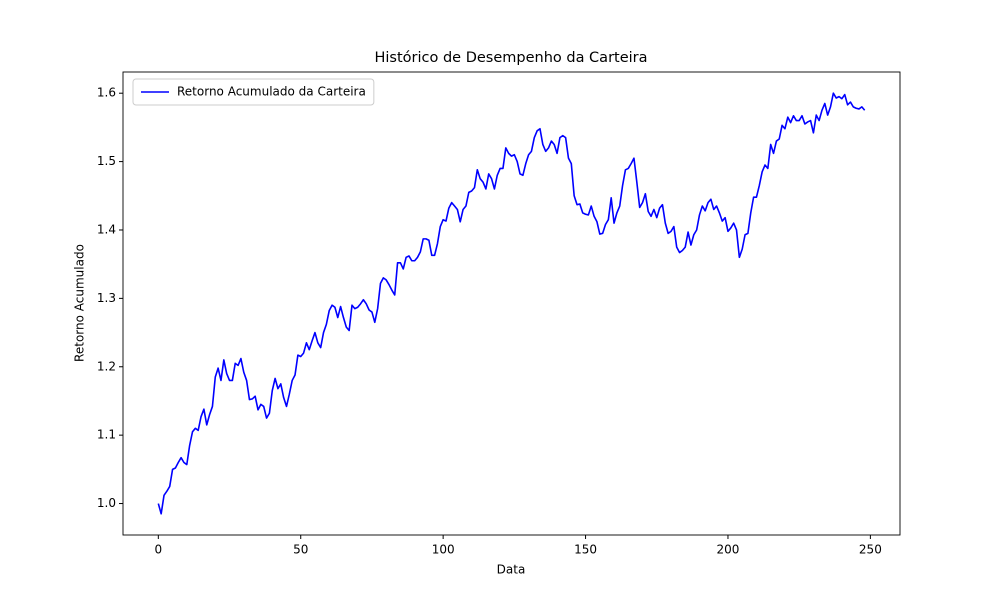 This screenshot has width=1000, height=600. What do you see at coordinates (585, 550) in the screenshot?
I see `x-tick-label: 150` at bounding box center [585, 550].